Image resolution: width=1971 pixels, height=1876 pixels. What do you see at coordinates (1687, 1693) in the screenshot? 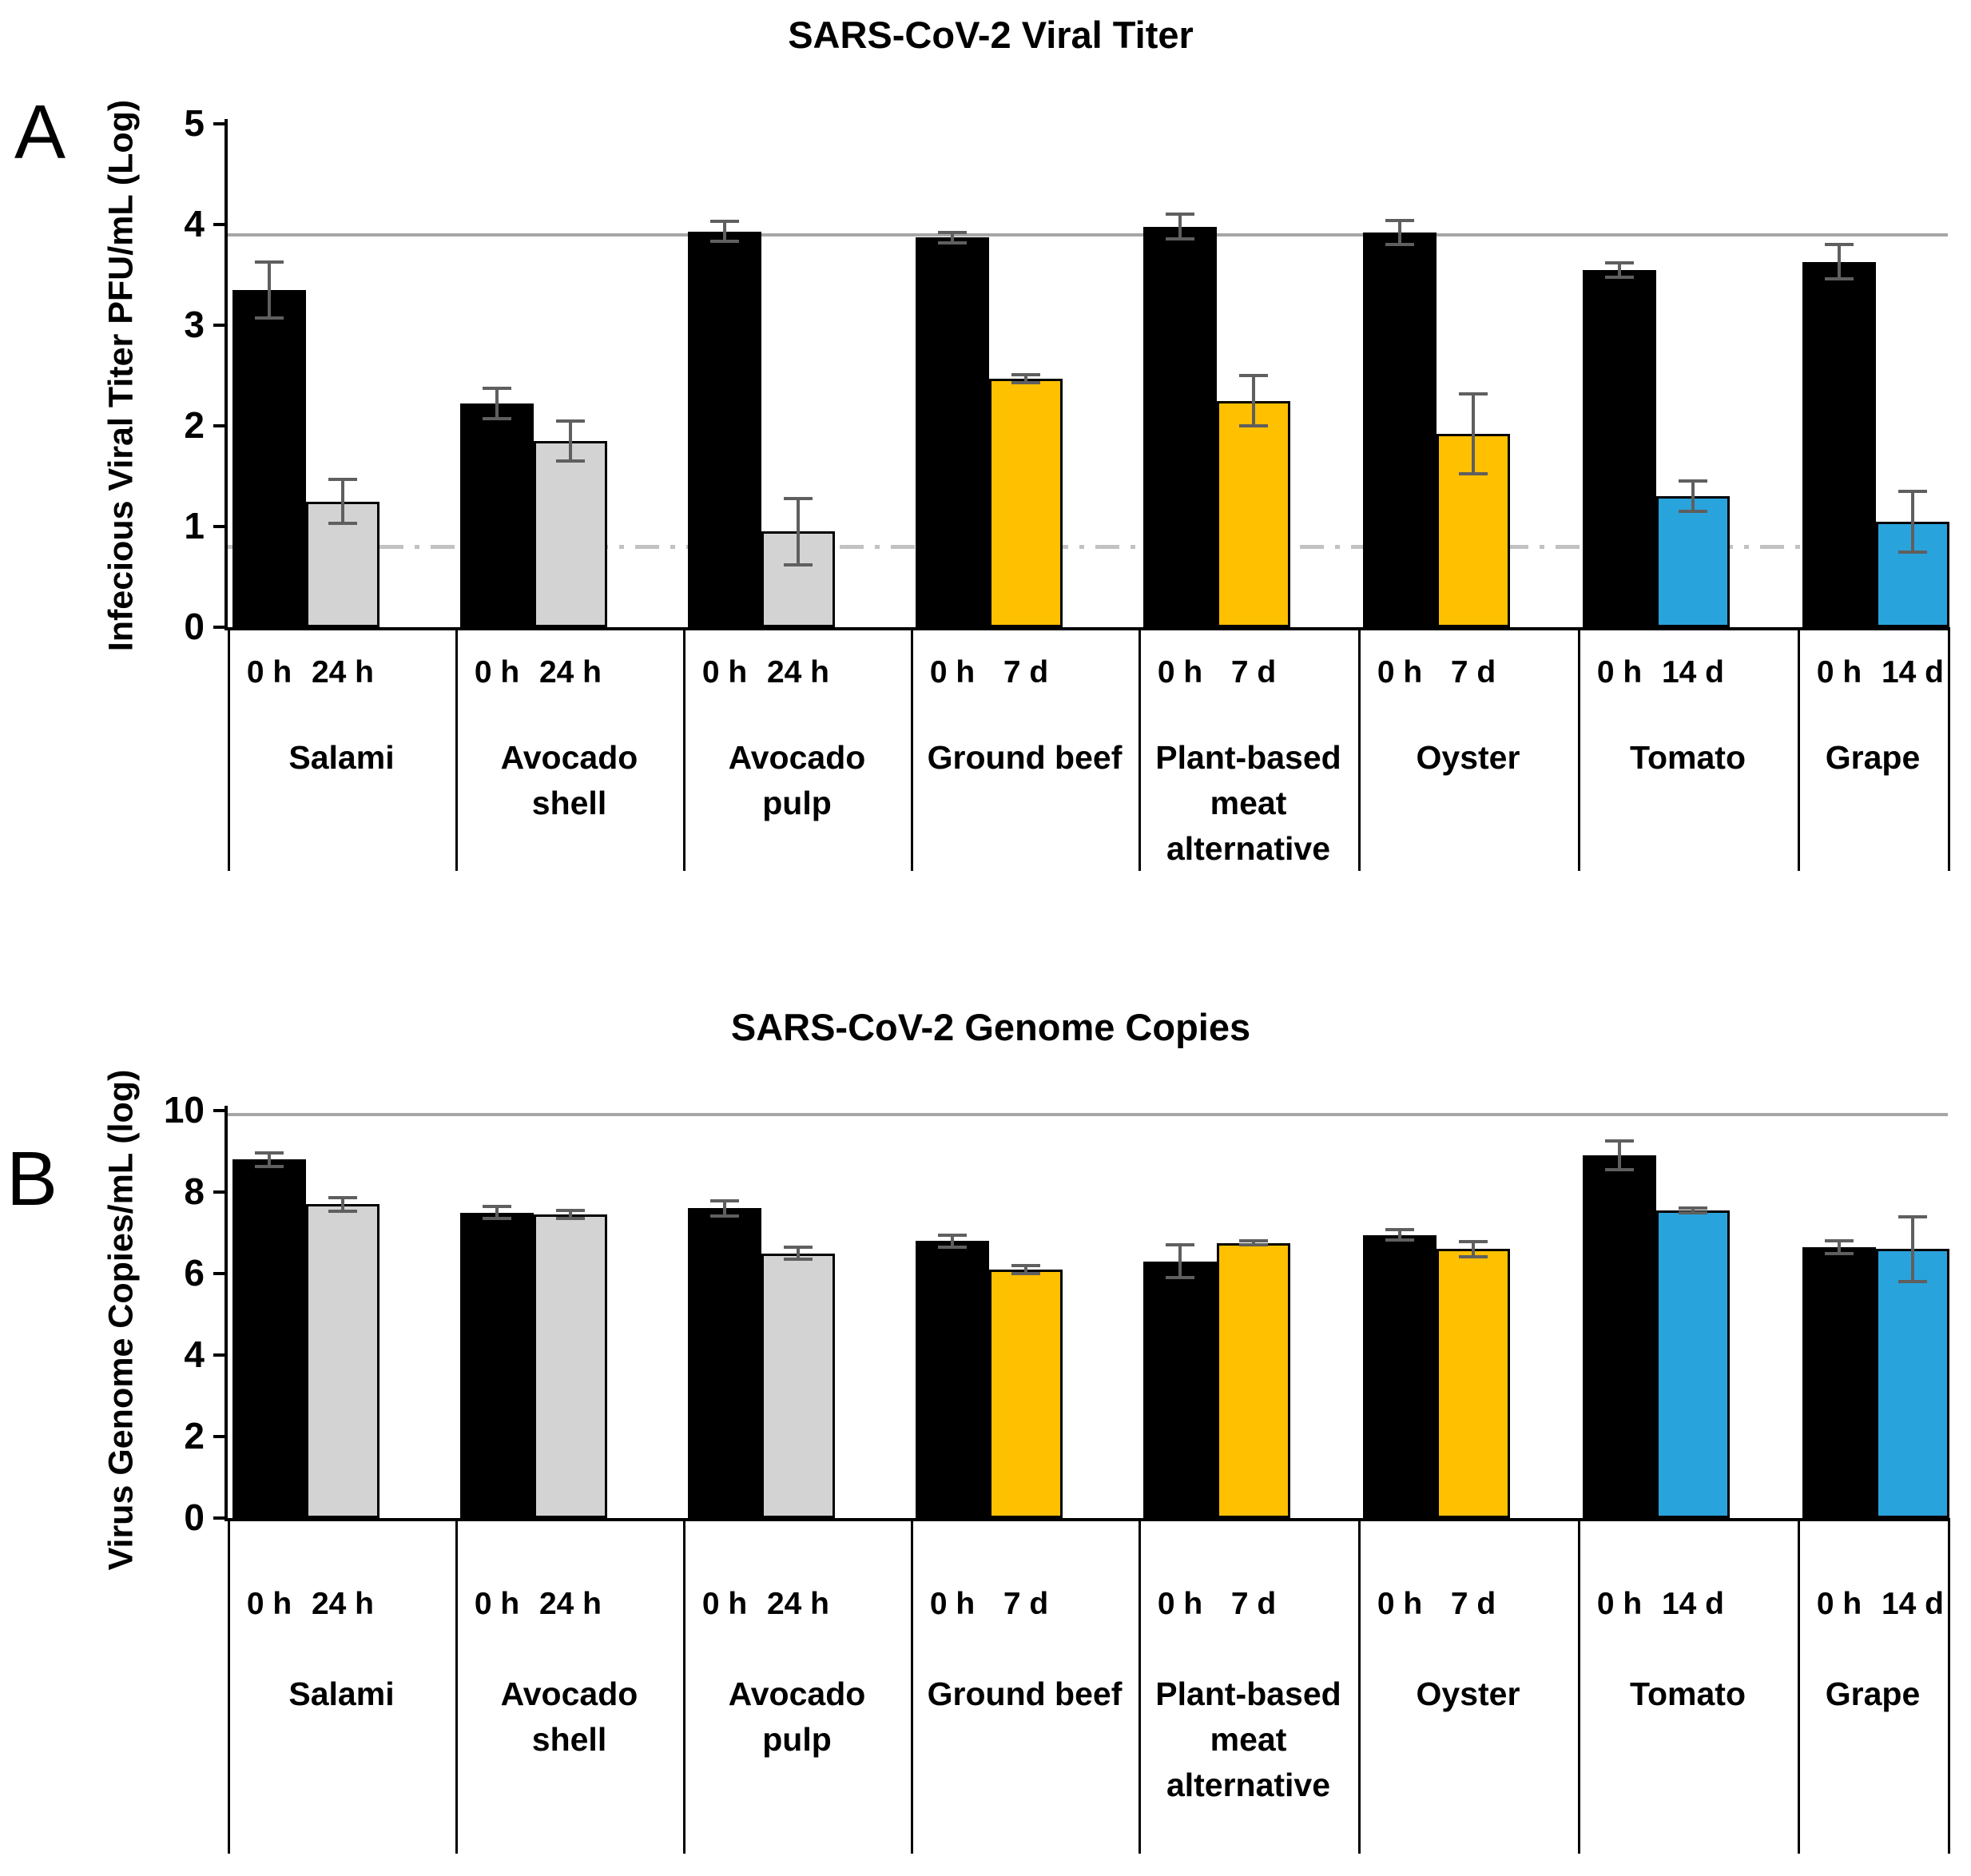
I see `category-label: Tomato` at bounding box center [1687, 1693].